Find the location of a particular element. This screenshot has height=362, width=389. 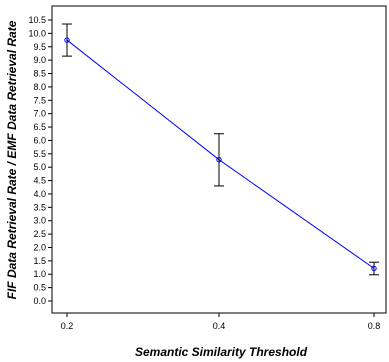

y-tick-label: 4.5 is located at coordinates (39, 181).